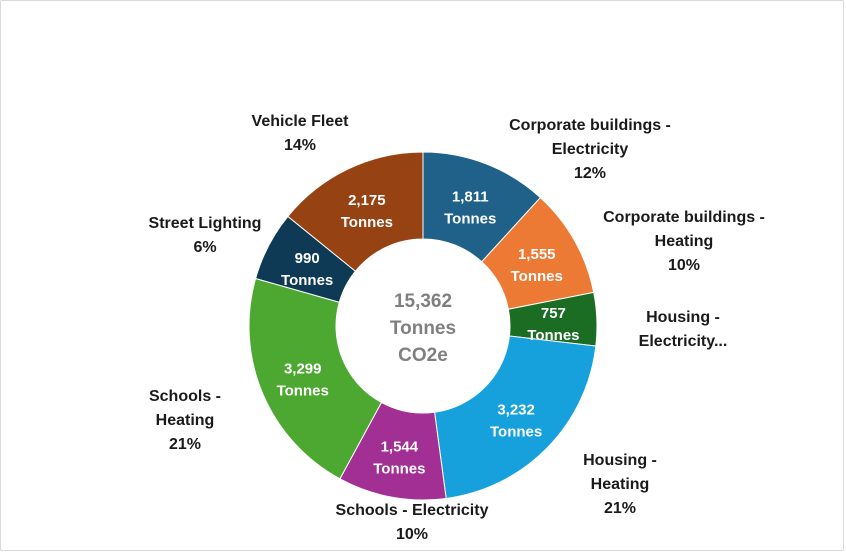 This screenshot has height=553, width=846. I want to click on label-street-lighting: Street Lighting 6%, so click(205, 236).